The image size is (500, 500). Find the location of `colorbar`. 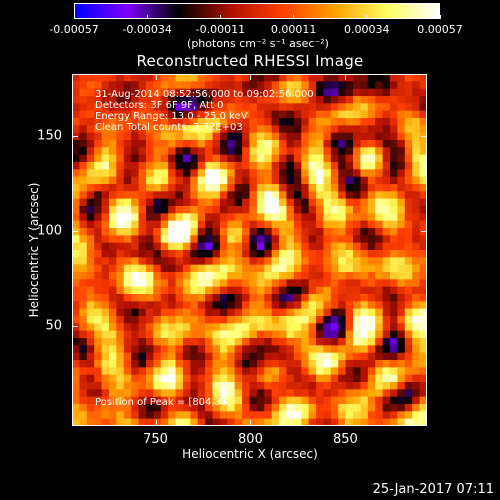

colorbar is located at coordinates (257, 11).